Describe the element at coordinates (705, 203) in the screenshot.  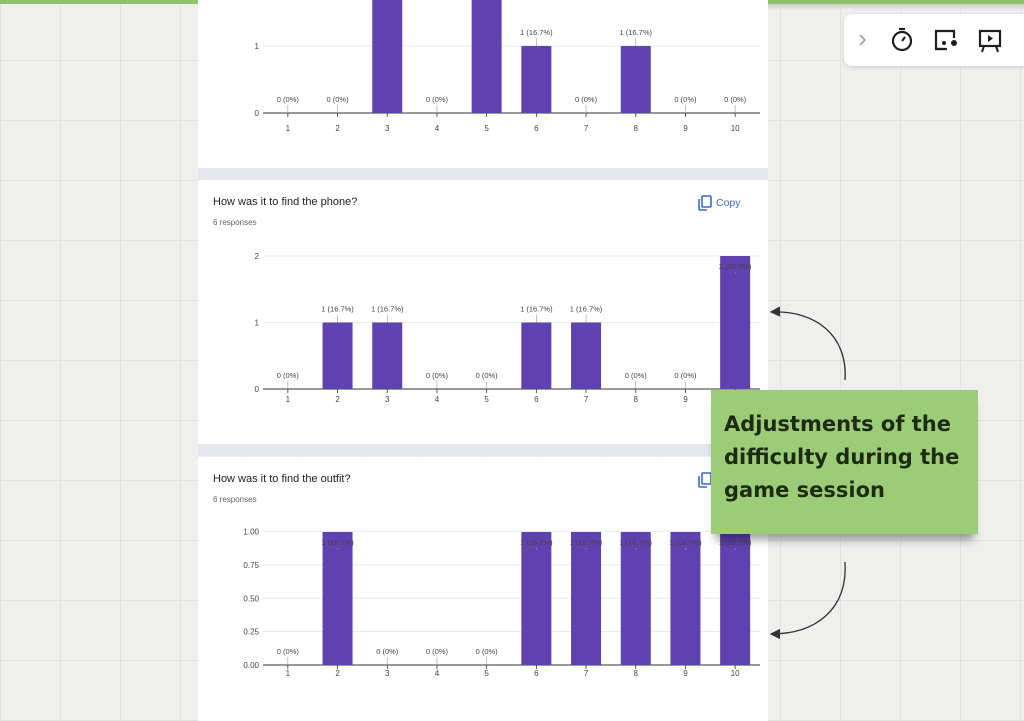
I see `copy-icon` at that location.